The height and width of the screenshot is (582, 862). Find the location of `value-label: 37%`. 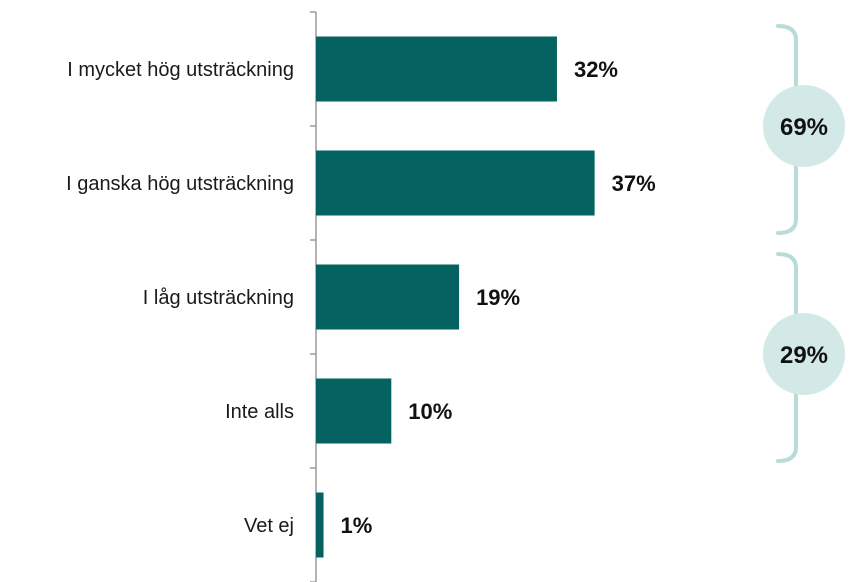

value-label: 37% is located at coordinates (634, 183).